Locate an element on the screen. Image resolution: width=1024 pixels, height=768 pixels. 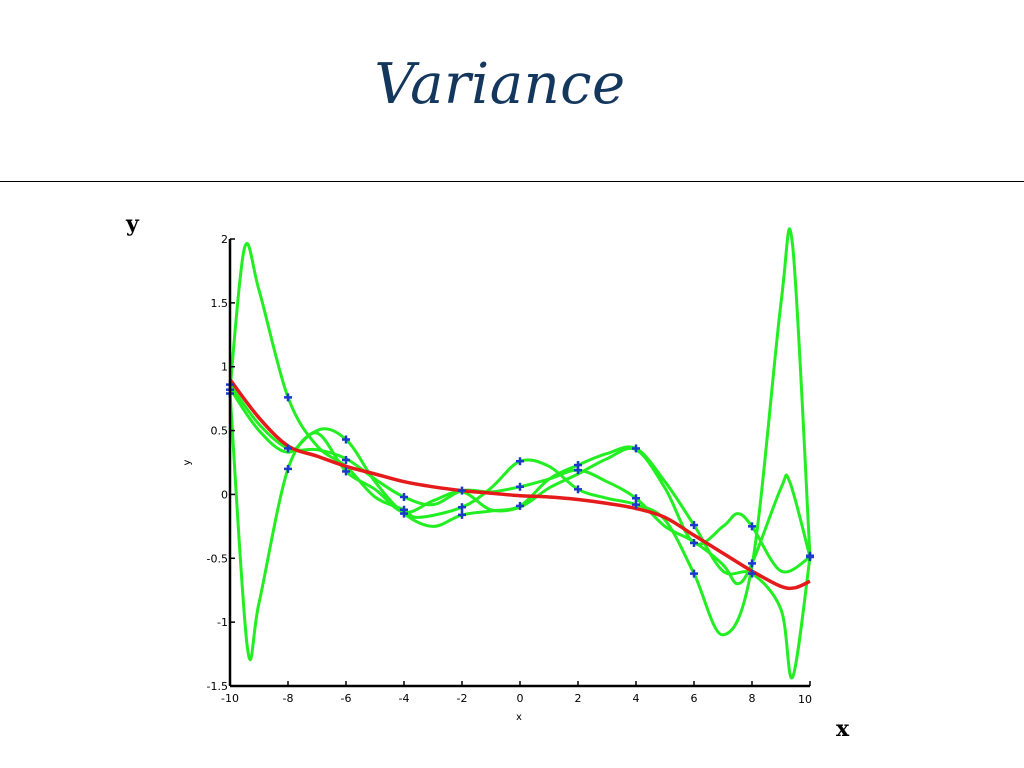
outer-x-label: x is located at coordinates (843, 729).